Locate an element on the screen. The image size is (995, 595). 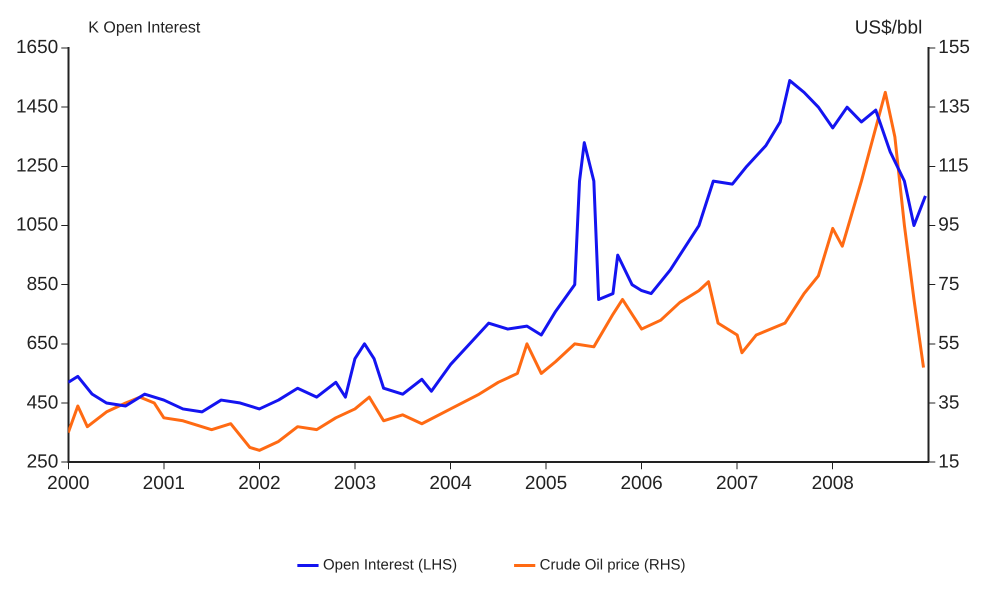
y2-tick-label: 55 is located at coordinates (949, 343).